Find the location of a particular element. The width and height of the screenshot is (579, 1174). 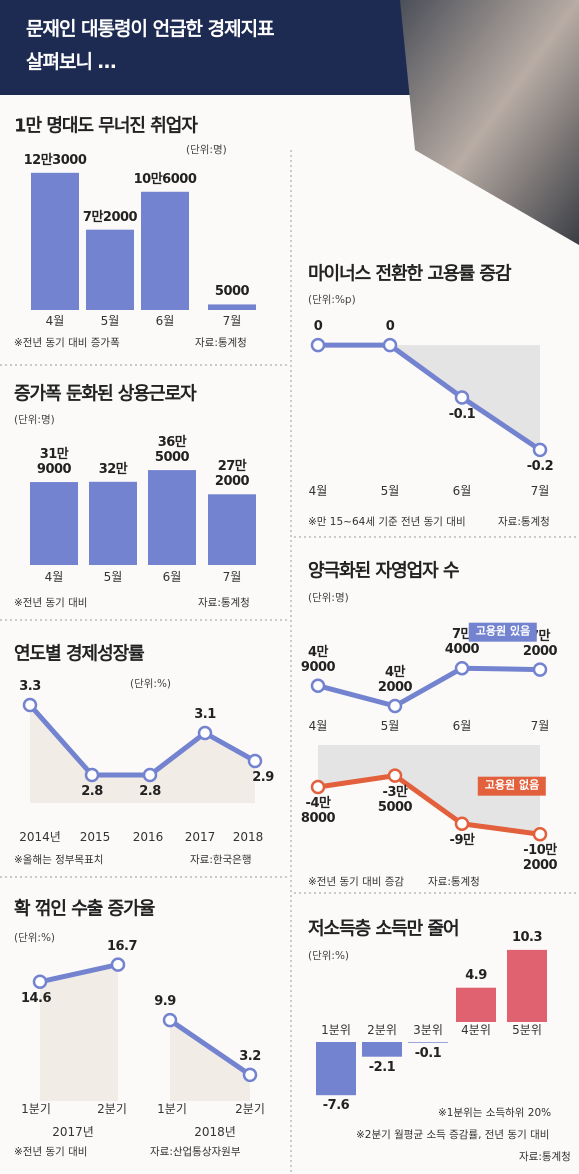

footnote: ※1분위는 소득하위 20% is located at coordinates (495, 1112).